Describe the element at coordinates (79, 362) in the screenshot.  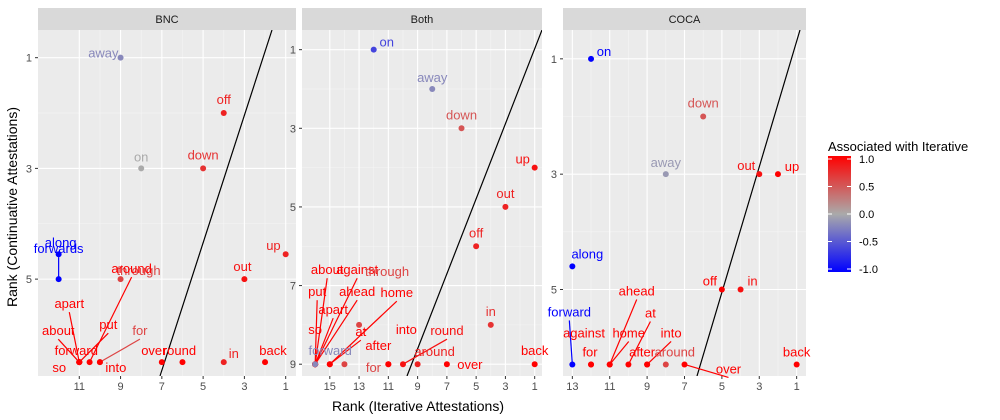
I see `data-point-so` at that location.